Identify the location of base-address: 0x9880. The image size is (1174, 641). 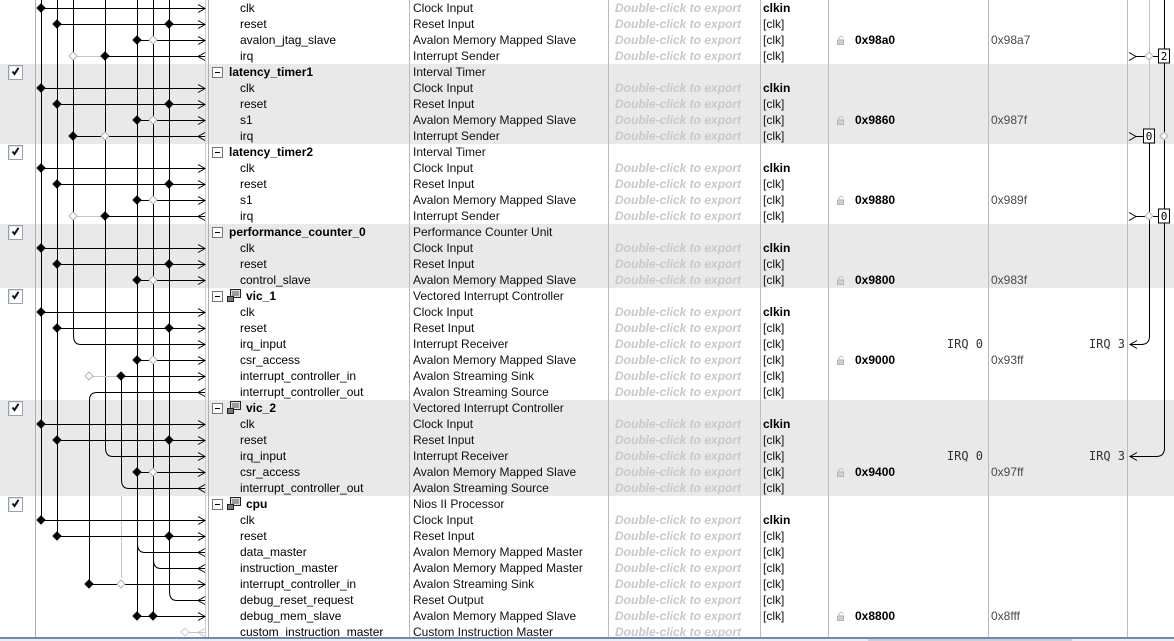
(875, 200).